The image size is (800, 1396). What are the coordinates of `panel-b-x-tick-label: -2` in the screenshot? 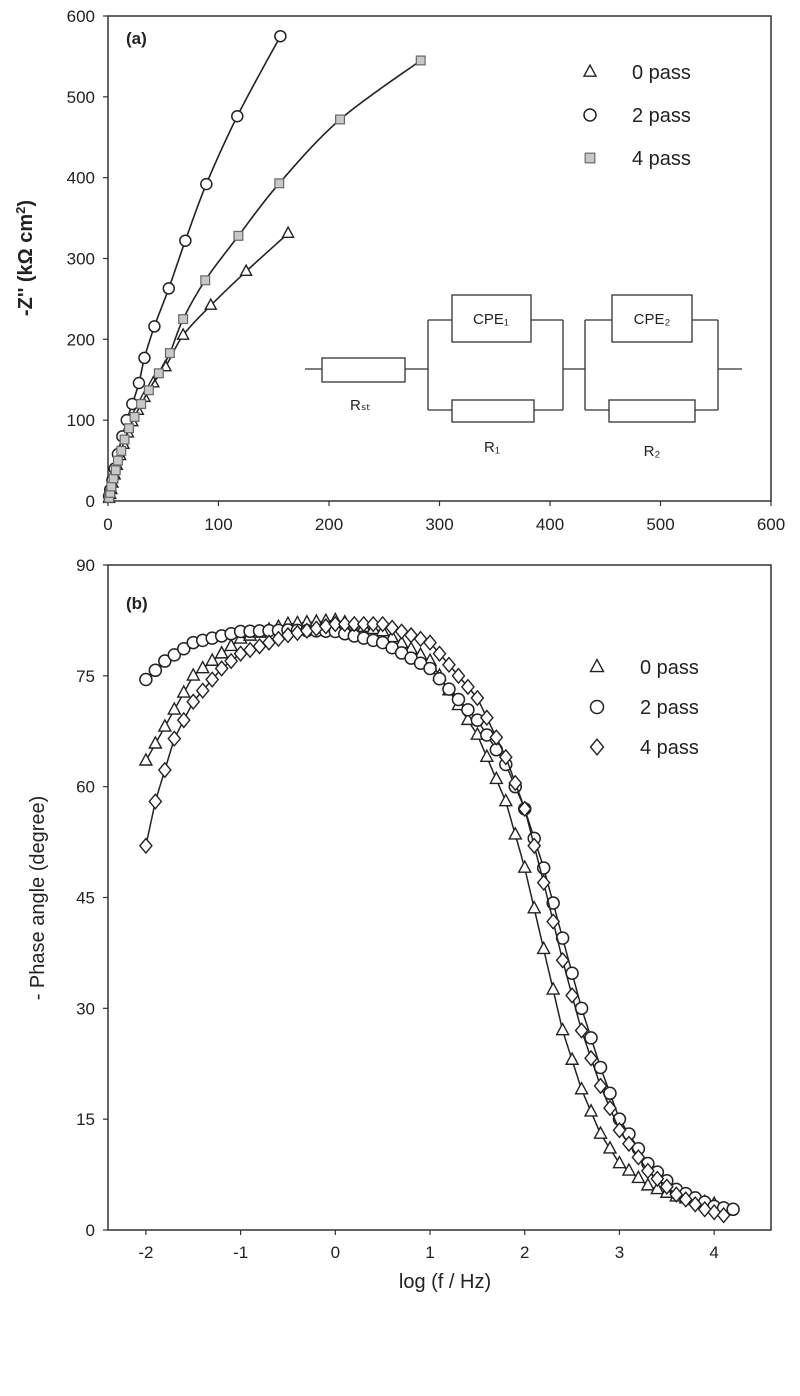 It's located at (145, 1252).